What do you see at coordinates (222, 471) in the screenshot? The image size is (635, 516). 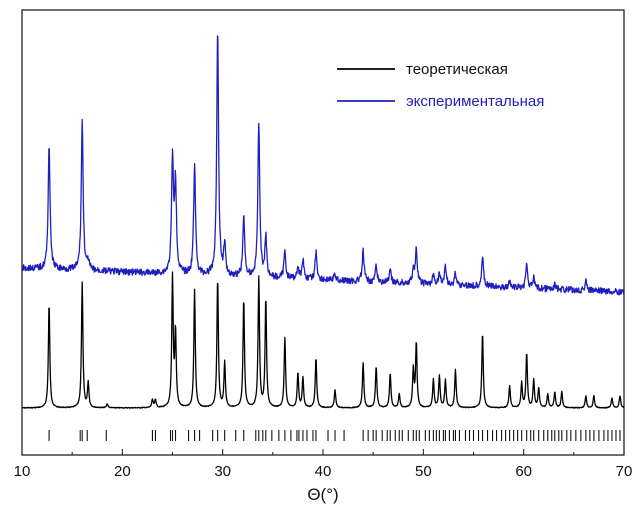 I see `x-tick-label: 30` at bounding box center [222, 471].